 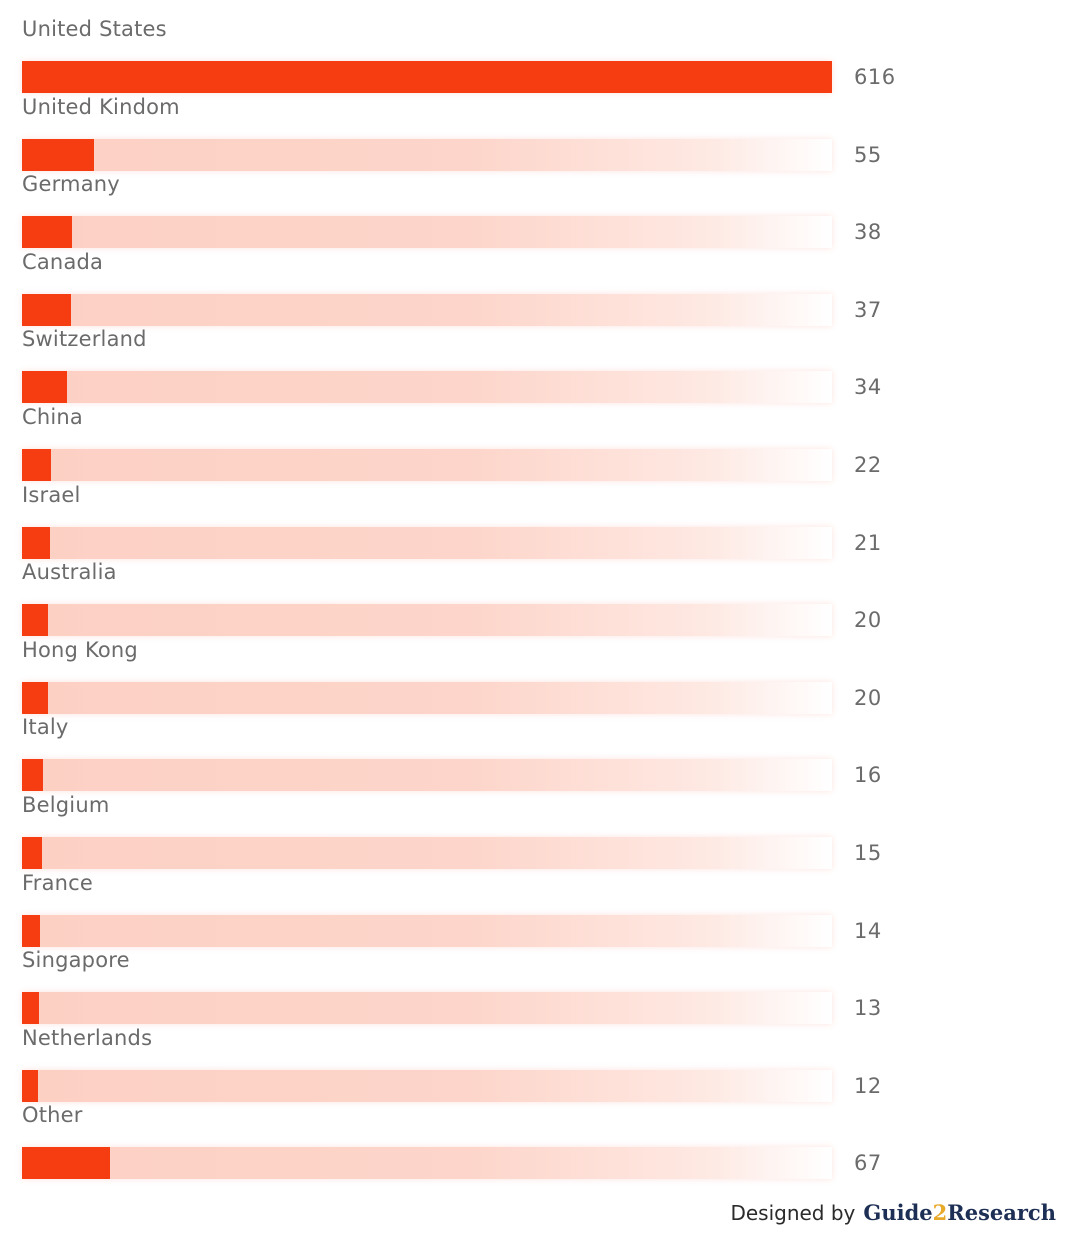 What do you see at coordinates (52, 417) in the screenshot?
I see `bar-category-label: China` at bounding box center [52, 417].